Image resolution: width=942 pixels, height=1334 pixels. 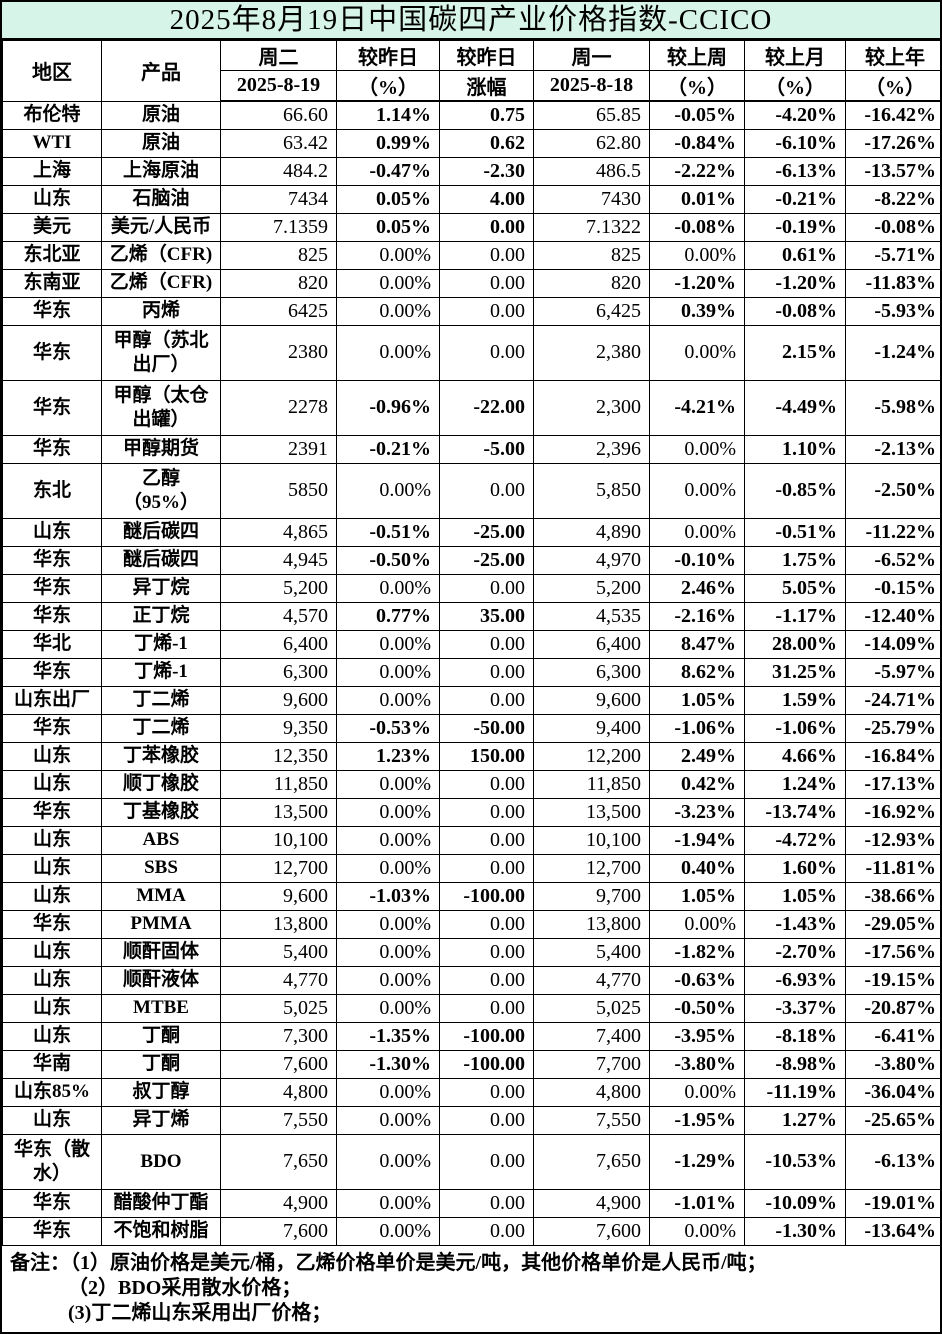 What do you see at coordinates (795, 784) in the screenshot?
I see `cell-vs-month-pct: 1.24%` at bounding box center [795, 784].